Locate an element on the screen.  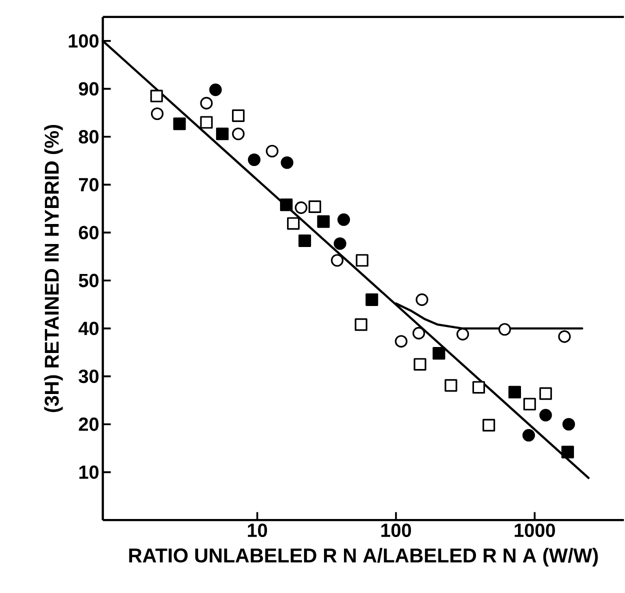
y-tick-label: 20 is located at coordinates (88, 424).